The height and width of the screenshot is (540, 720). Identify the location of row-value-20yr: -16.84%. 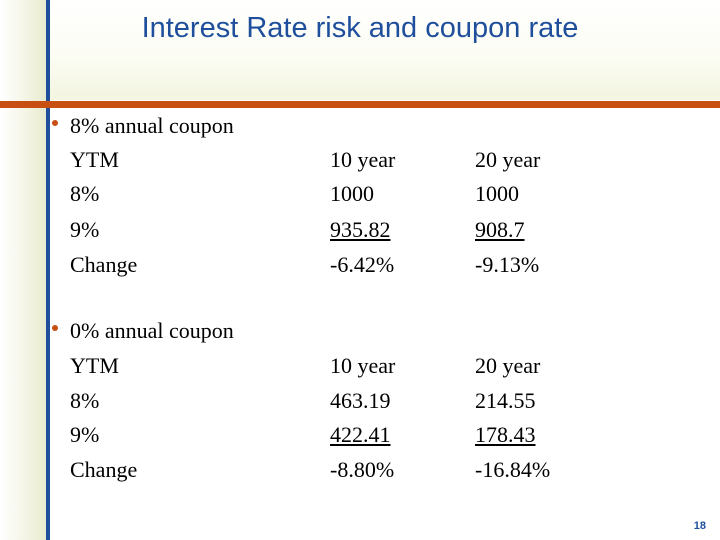
(513, 469).